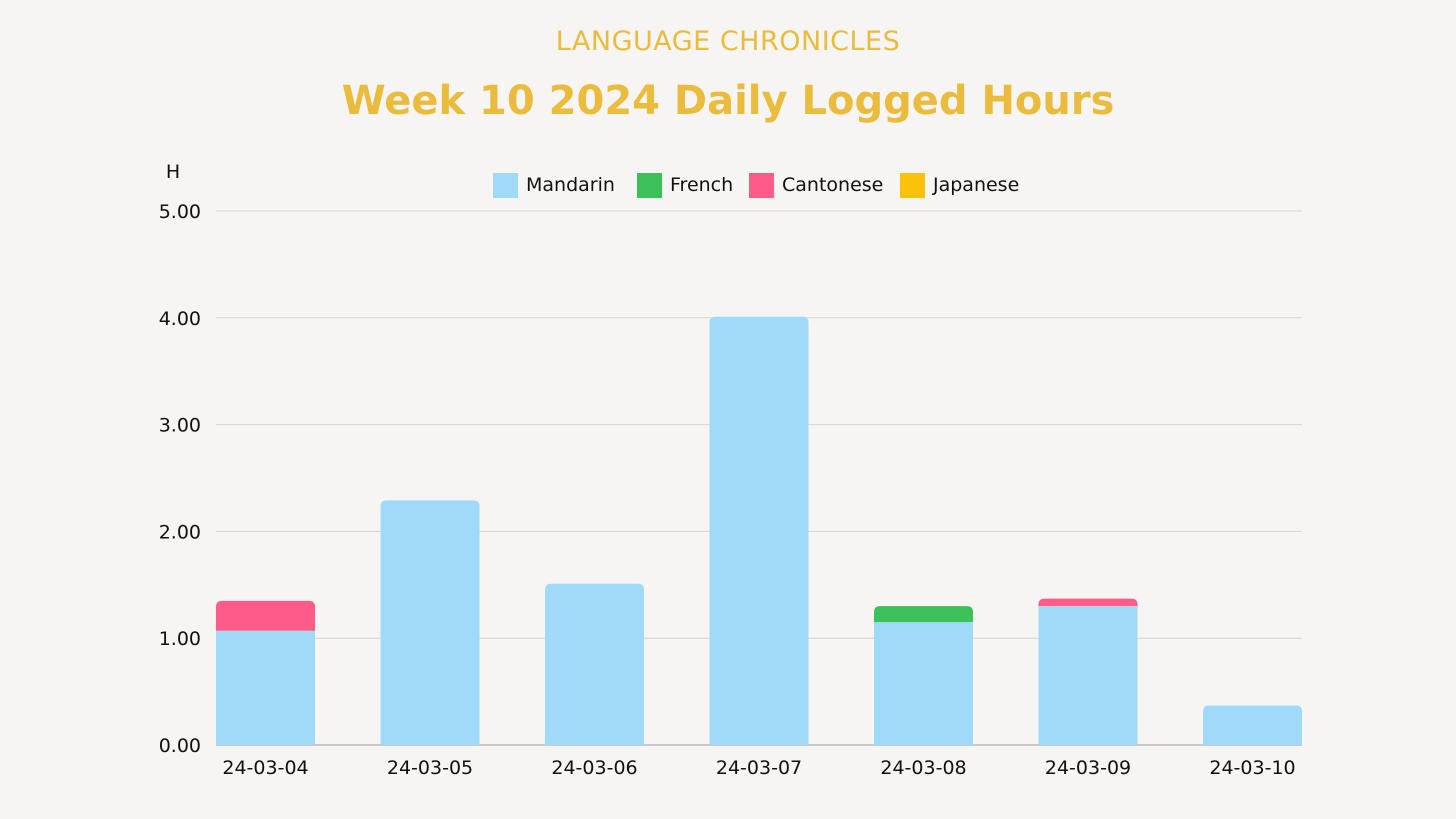  I want to click on legend-label: Japanese, so click(975, 185).